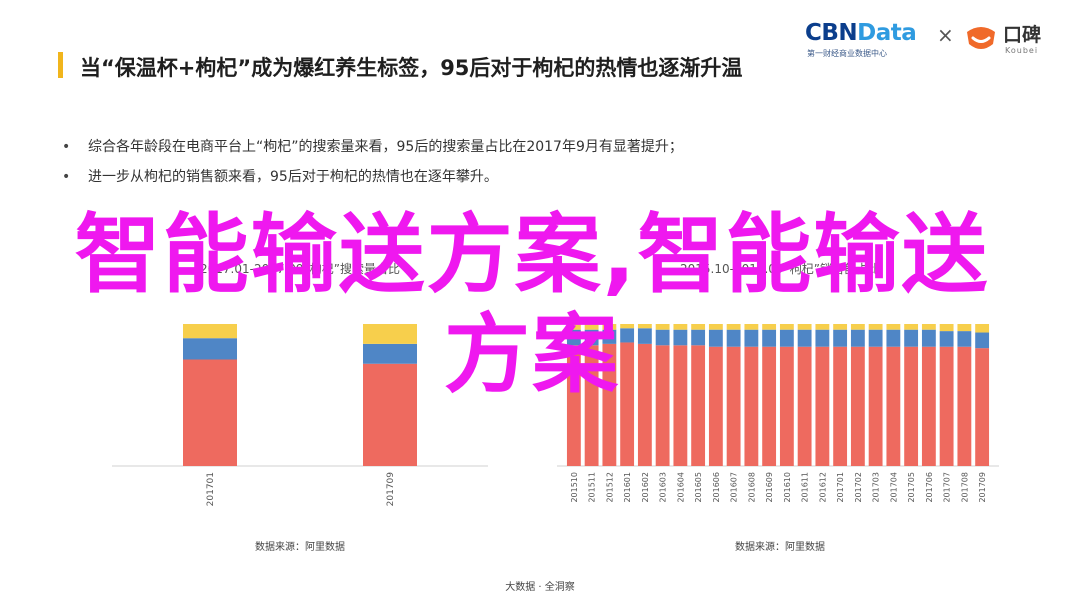  What do you see at coordinates (734, 487) in the screenshot?
I see `x-tick-label: 201607` at bounding box center [734, 487].